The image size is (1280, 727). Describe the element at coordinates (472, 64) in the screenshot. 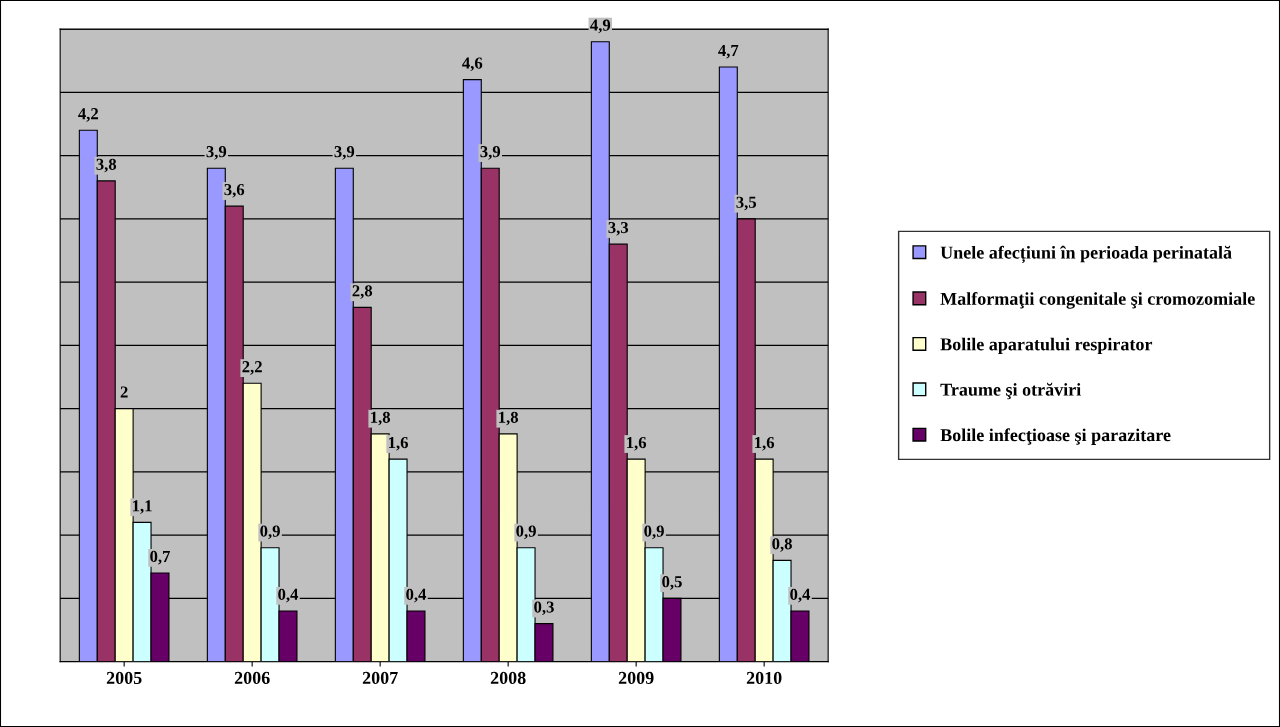

I see `data-label: 4,6` at that location.